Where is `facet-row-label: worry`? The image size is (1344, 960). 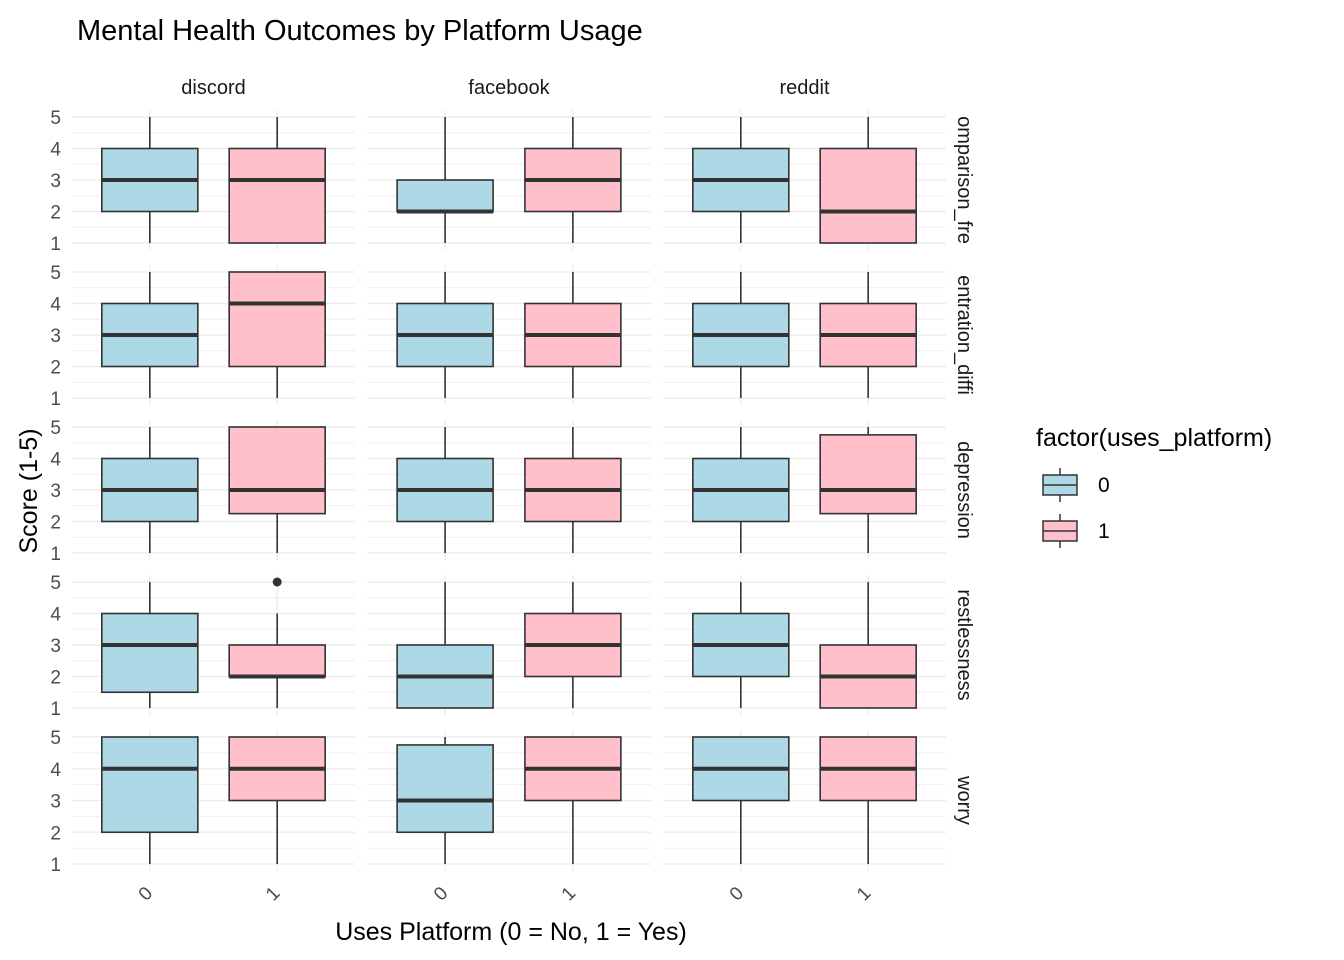
facet-row-label: worry is located at coordinates (964, 800).